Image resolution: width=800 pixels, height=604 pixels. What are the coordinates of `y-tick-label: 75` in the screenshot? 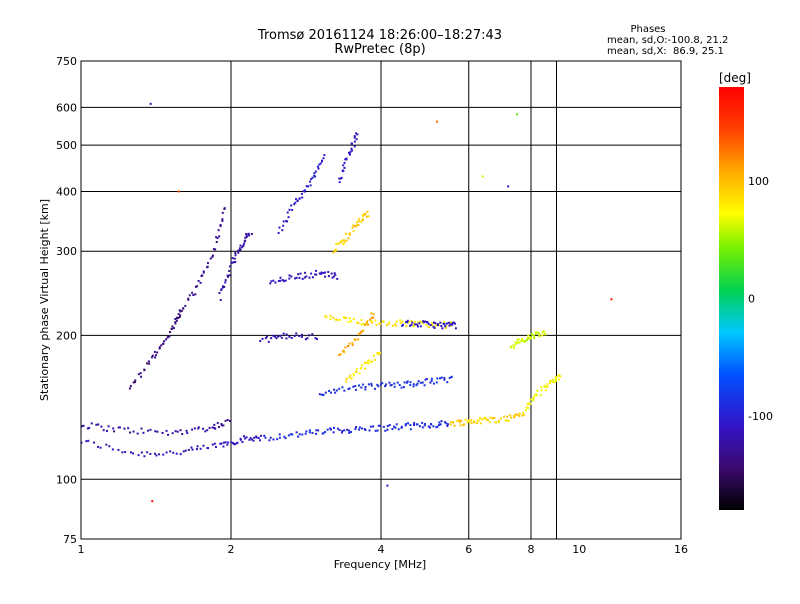 It's located at (70, 539).